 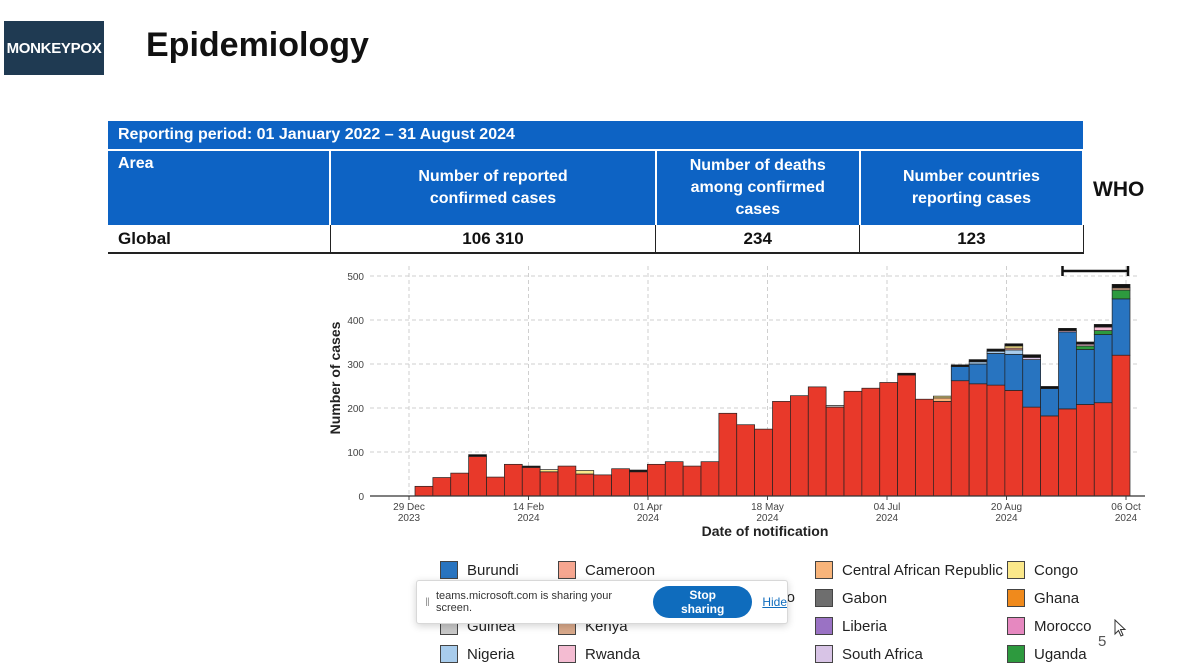 I want to click on legend-item: Nigeria, so click(x=477, y=654).